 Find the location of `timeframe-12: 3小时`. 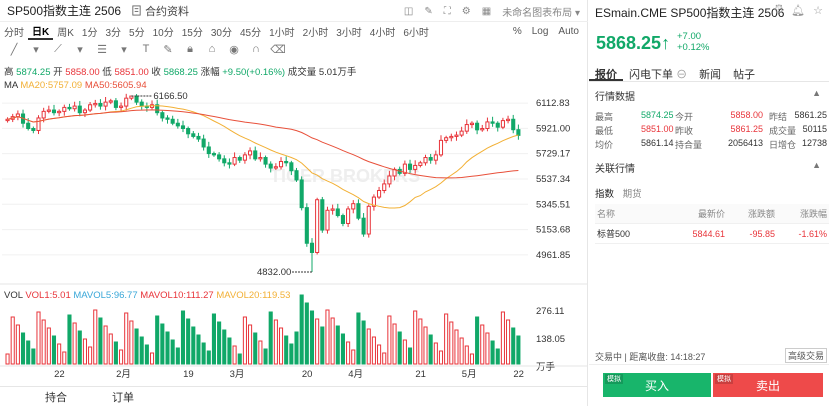

timeframe-12: 3小时 is located at coordinates (349, 33).